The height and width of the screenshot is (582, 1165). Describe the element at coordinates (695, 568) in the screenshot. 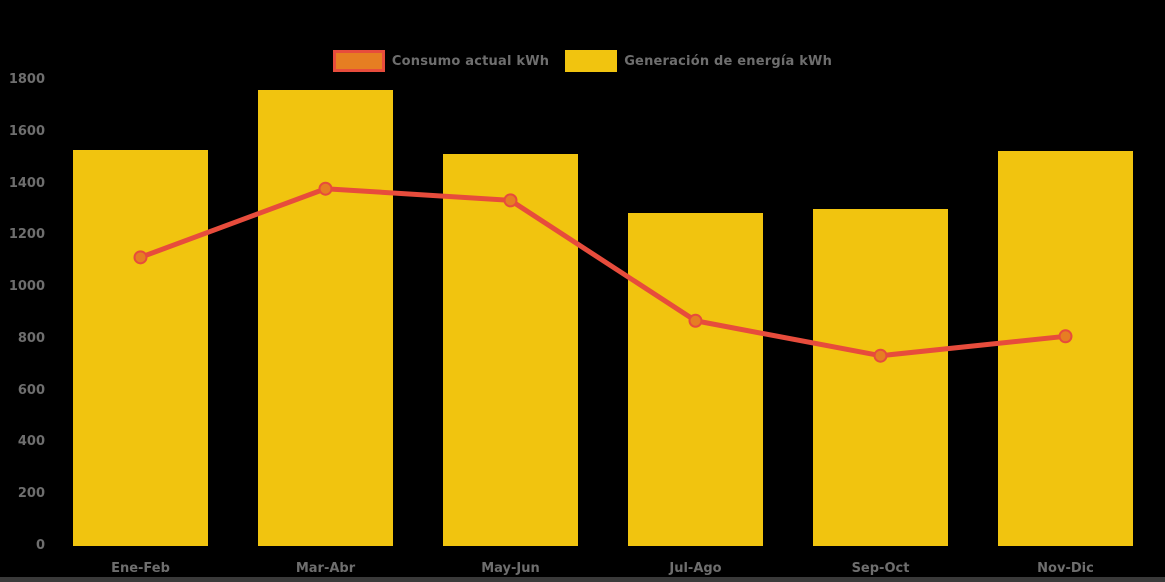

I see `x-tick-label-Jul-Ago: Jul-Ago` at that location.